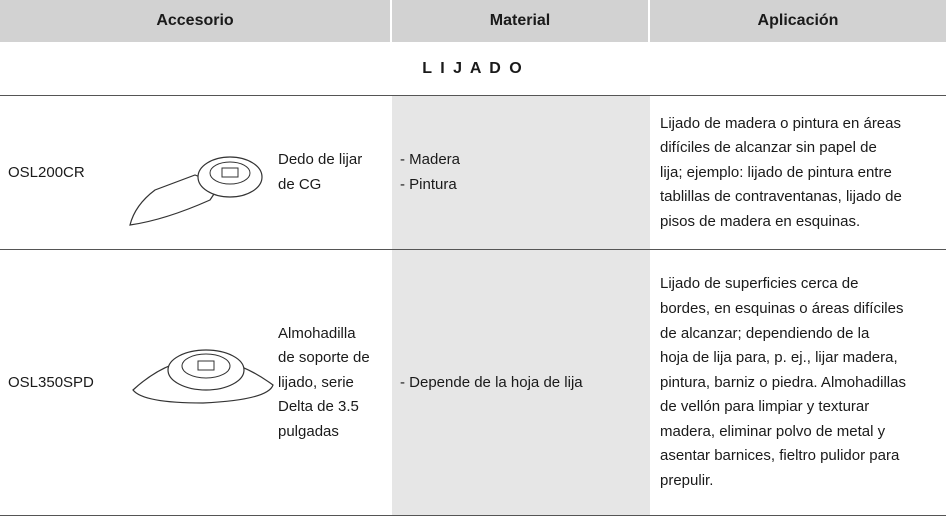 Image resolution: width=946 pixels, height=517 pixels. I want to click on text-line: bordes, en esquinas o áreas difíciles, so click(782, 308).